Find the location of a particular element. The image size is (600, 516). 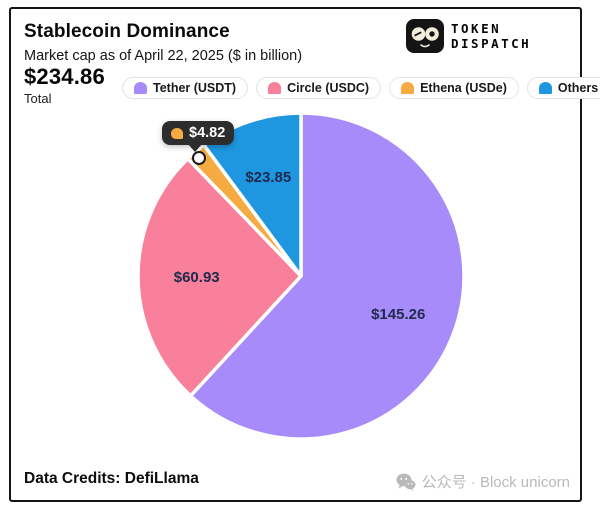

pie-slice-circle-usdc is located at coordinates (219, 277).